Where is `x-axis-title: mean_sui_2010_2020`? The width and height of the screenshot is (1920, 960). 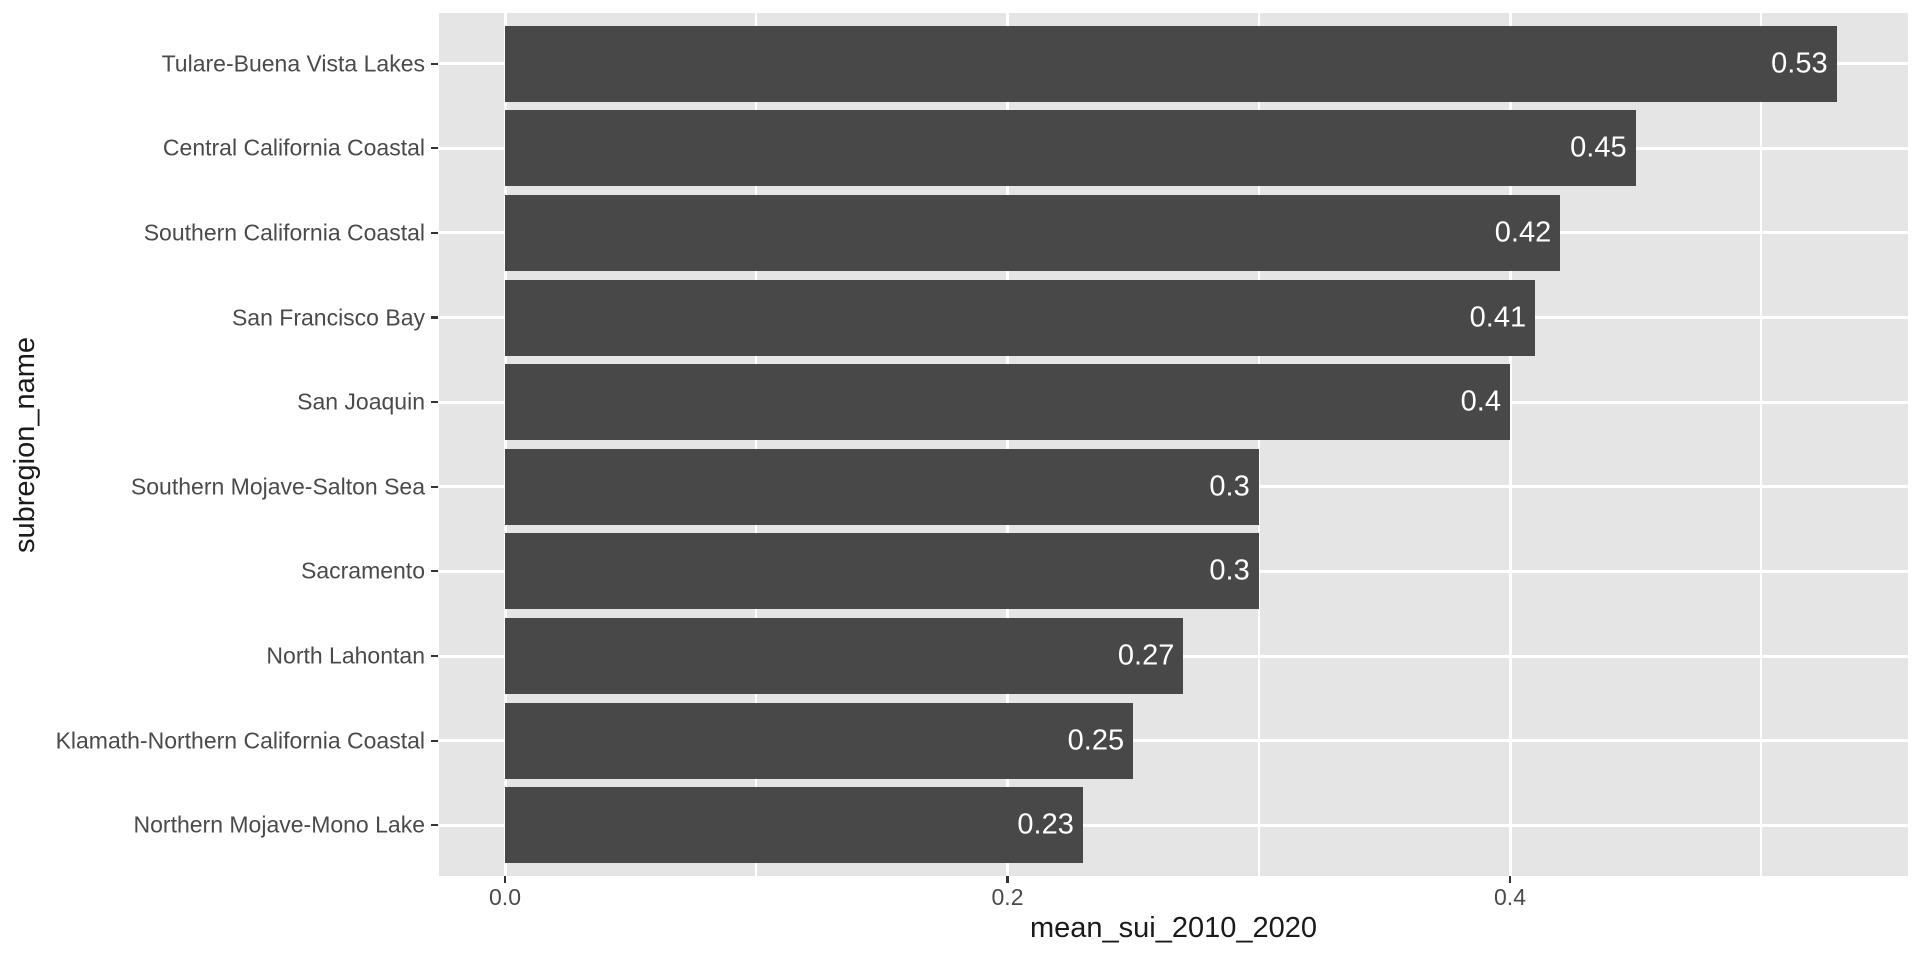 x-axis-title: mean_sui_2010_2020 is located at coordinates (1173, 928).